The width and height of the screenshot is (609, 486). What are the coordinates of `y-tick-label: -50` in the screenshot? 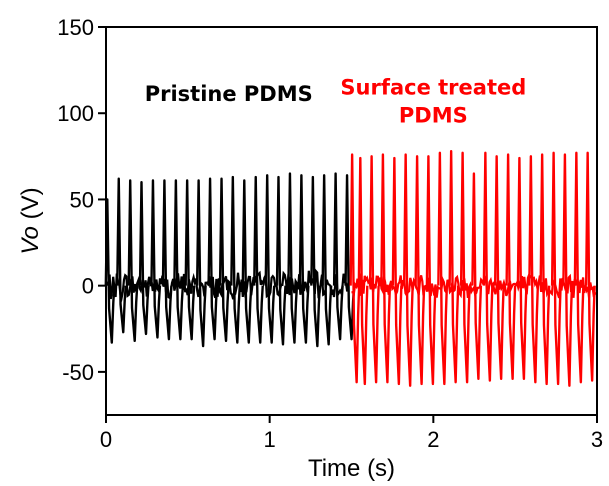 It's located at (78, 372).